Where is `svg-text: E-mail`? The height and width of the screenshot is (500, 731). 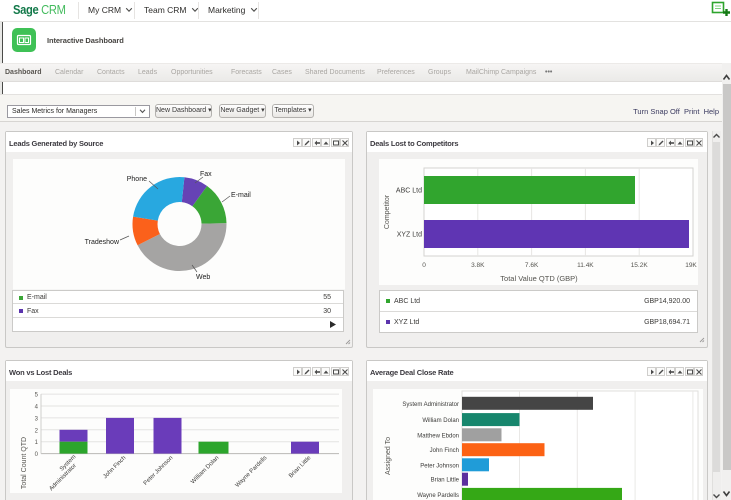 svg-text: E-mail is located at coordinates (241, 195).